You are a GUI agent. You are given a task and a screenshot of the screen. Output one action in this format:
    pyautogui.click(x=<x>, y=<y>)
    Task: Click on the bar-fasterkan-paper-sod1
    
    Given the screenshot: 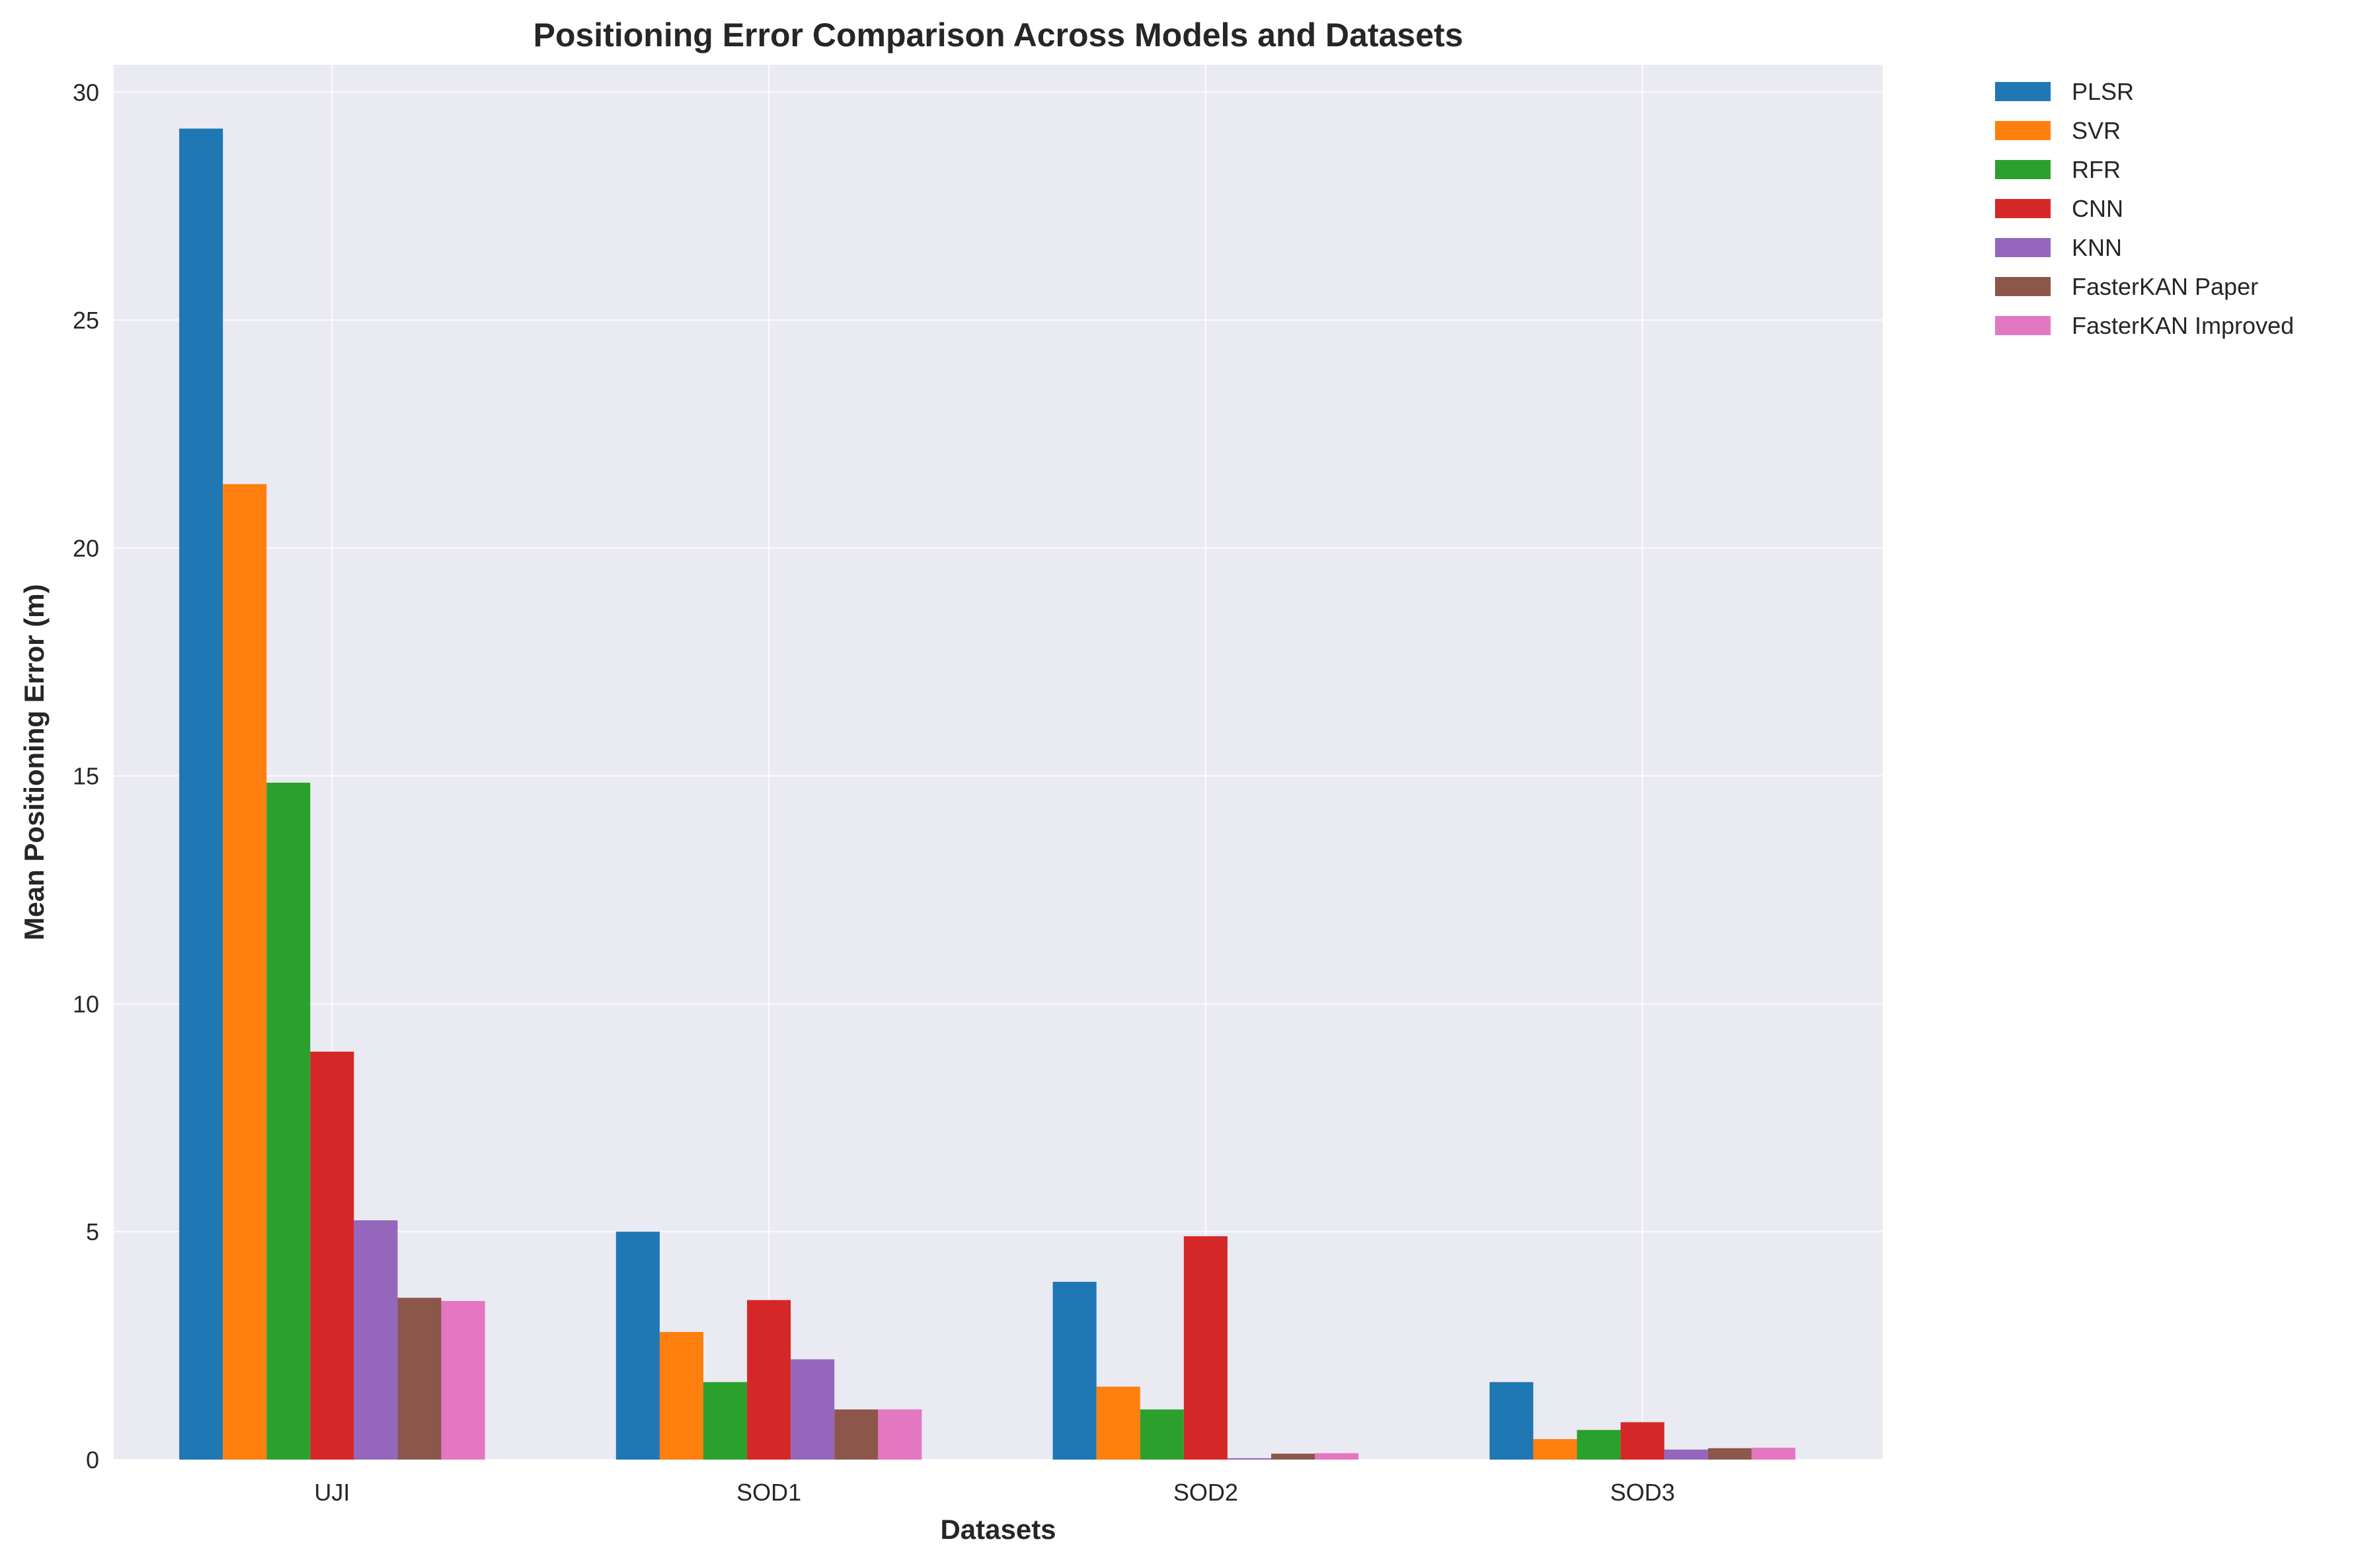 What is the action you would take?
    pyautogui.click(x=857, y=1434)
    